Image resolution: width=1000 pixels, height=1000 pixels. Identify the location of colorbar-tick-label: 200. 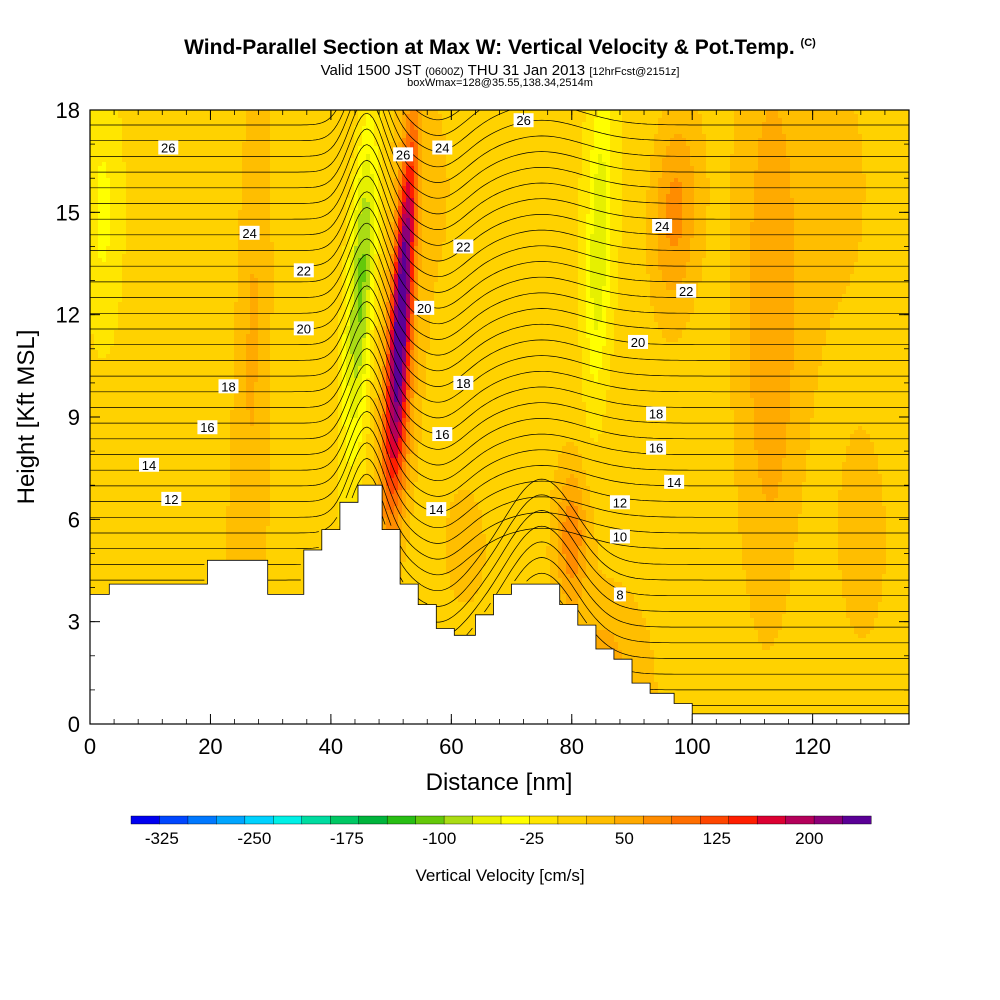
(809, 838).